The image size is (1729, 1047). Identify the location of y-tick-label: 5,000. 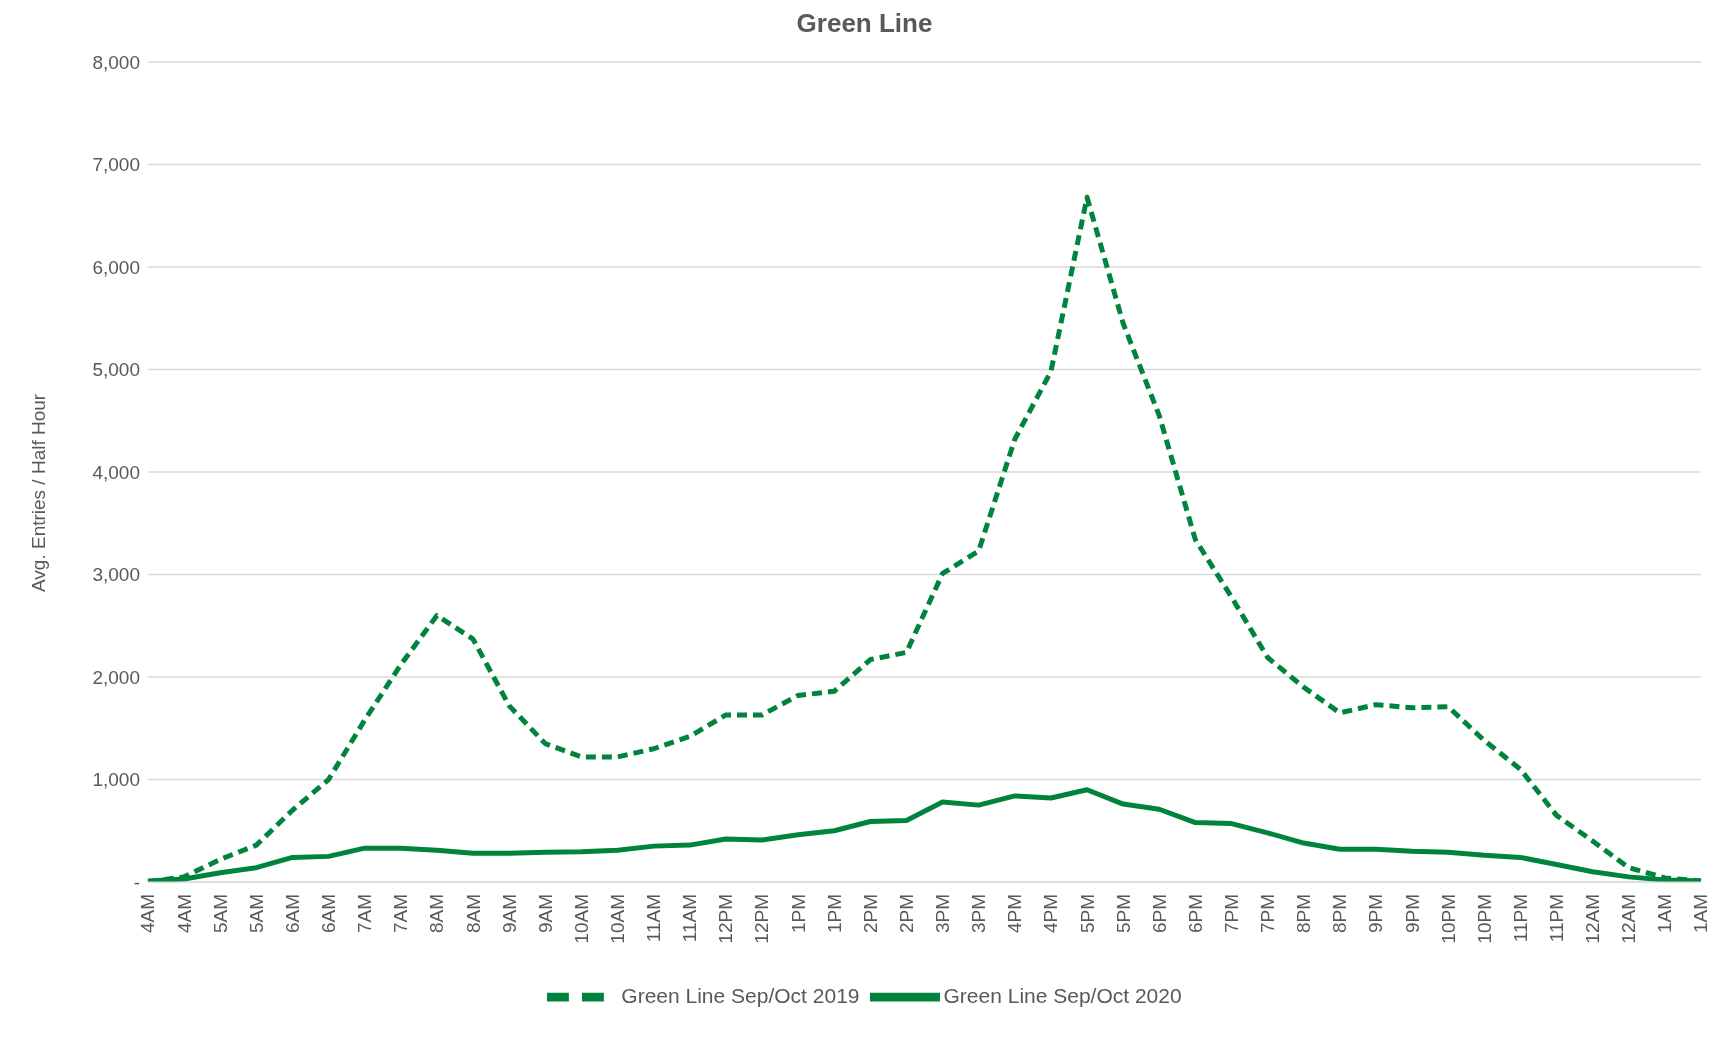
(116, 370).